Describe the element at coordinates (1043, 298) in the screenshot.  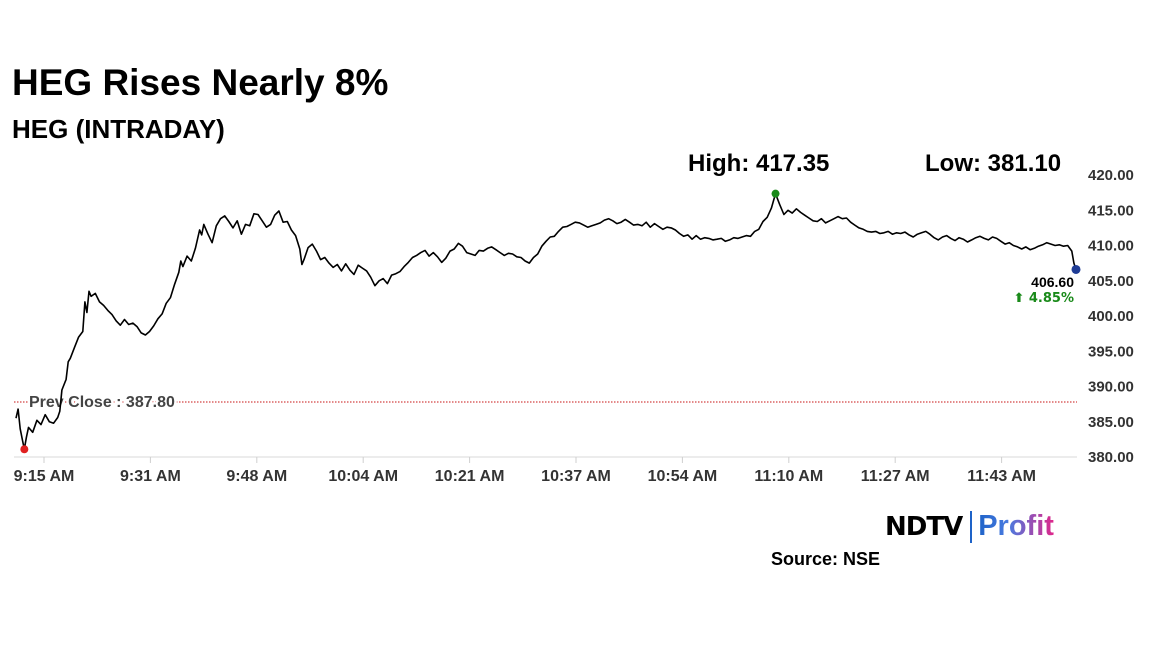
I see `last-change-label: ⬆ 4.85%` at that location.